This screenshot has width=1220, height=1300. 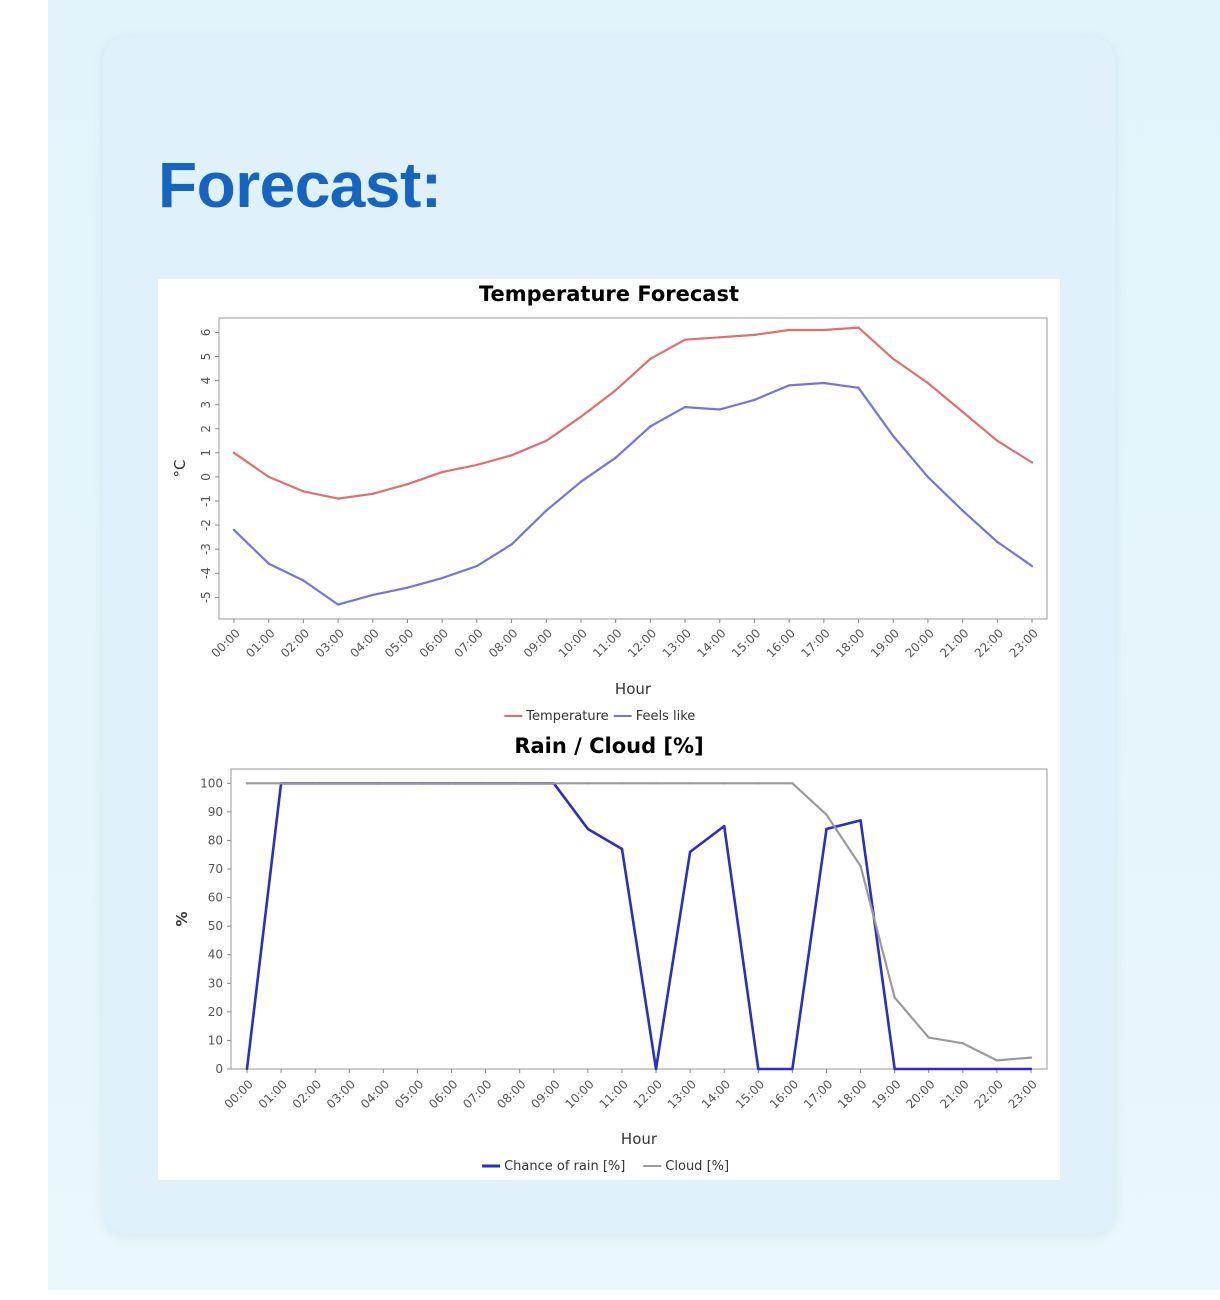 I want to click on temp-x-tick-label: 18:00, so click(x=850, y=643).